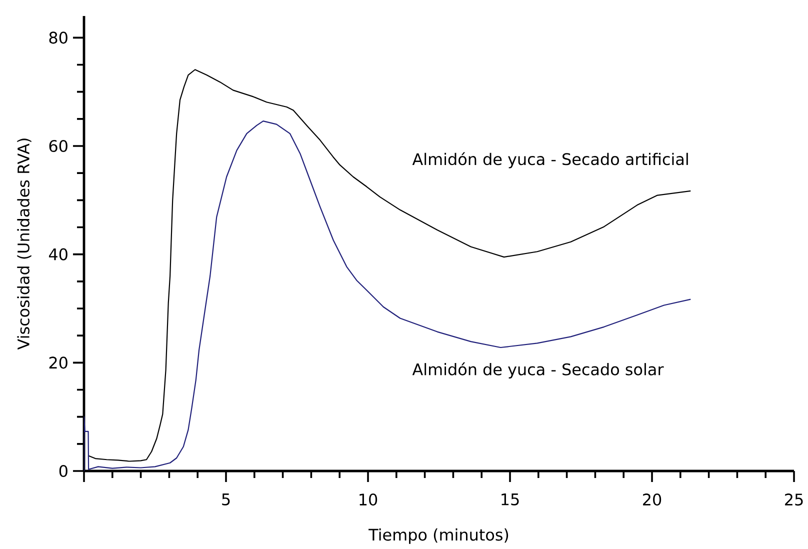 This screenshot has width=808, height=549. What do you see at coordinates (510, 500) in the screenshot?
I see `x-tick-label: 15` at bounding box center [510, 500].